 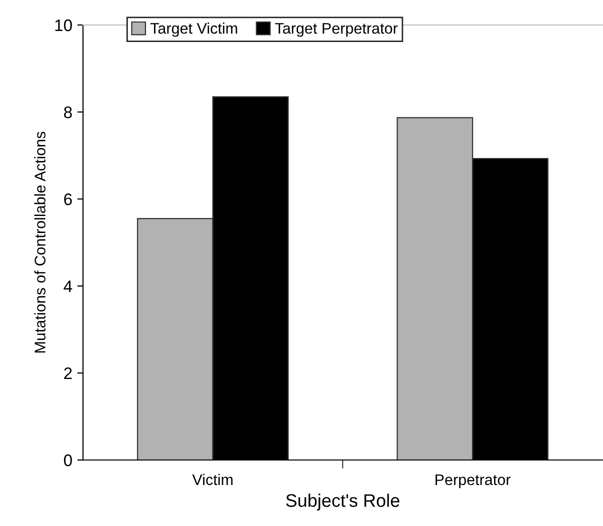 I want to click on y-tick-label: 0, so click(x=68, y=460).